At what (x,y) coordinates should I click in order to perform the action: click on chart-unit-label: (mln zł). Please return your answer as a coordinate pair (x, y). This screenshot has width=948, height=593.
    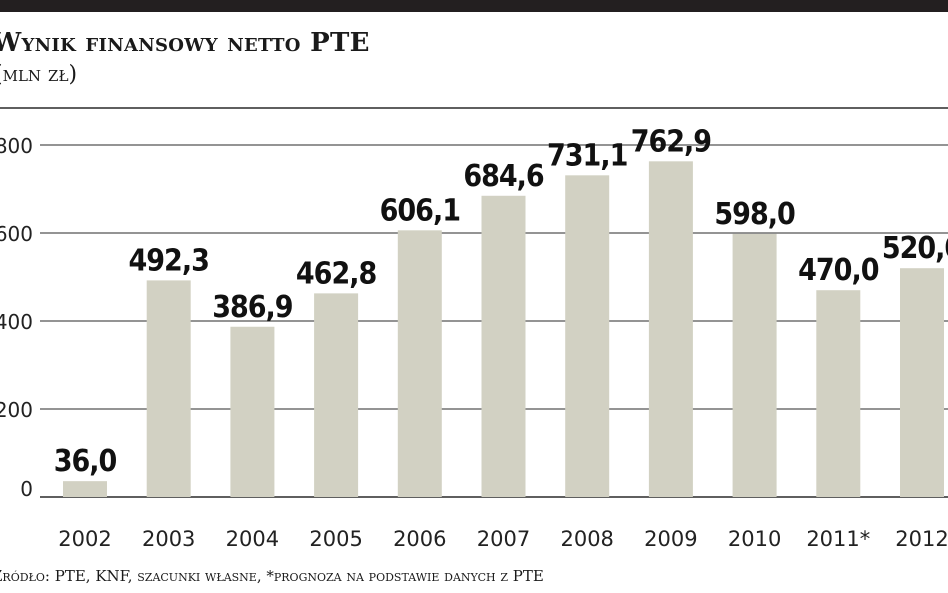
    Looking at the image, I should click on (39, 74).